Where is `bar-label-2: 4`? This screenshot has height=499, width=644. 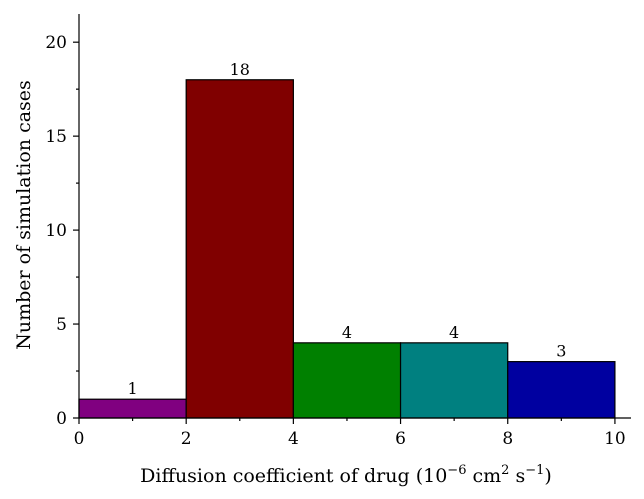
bar-label-2: 4 is located at coordinates (347, 332).